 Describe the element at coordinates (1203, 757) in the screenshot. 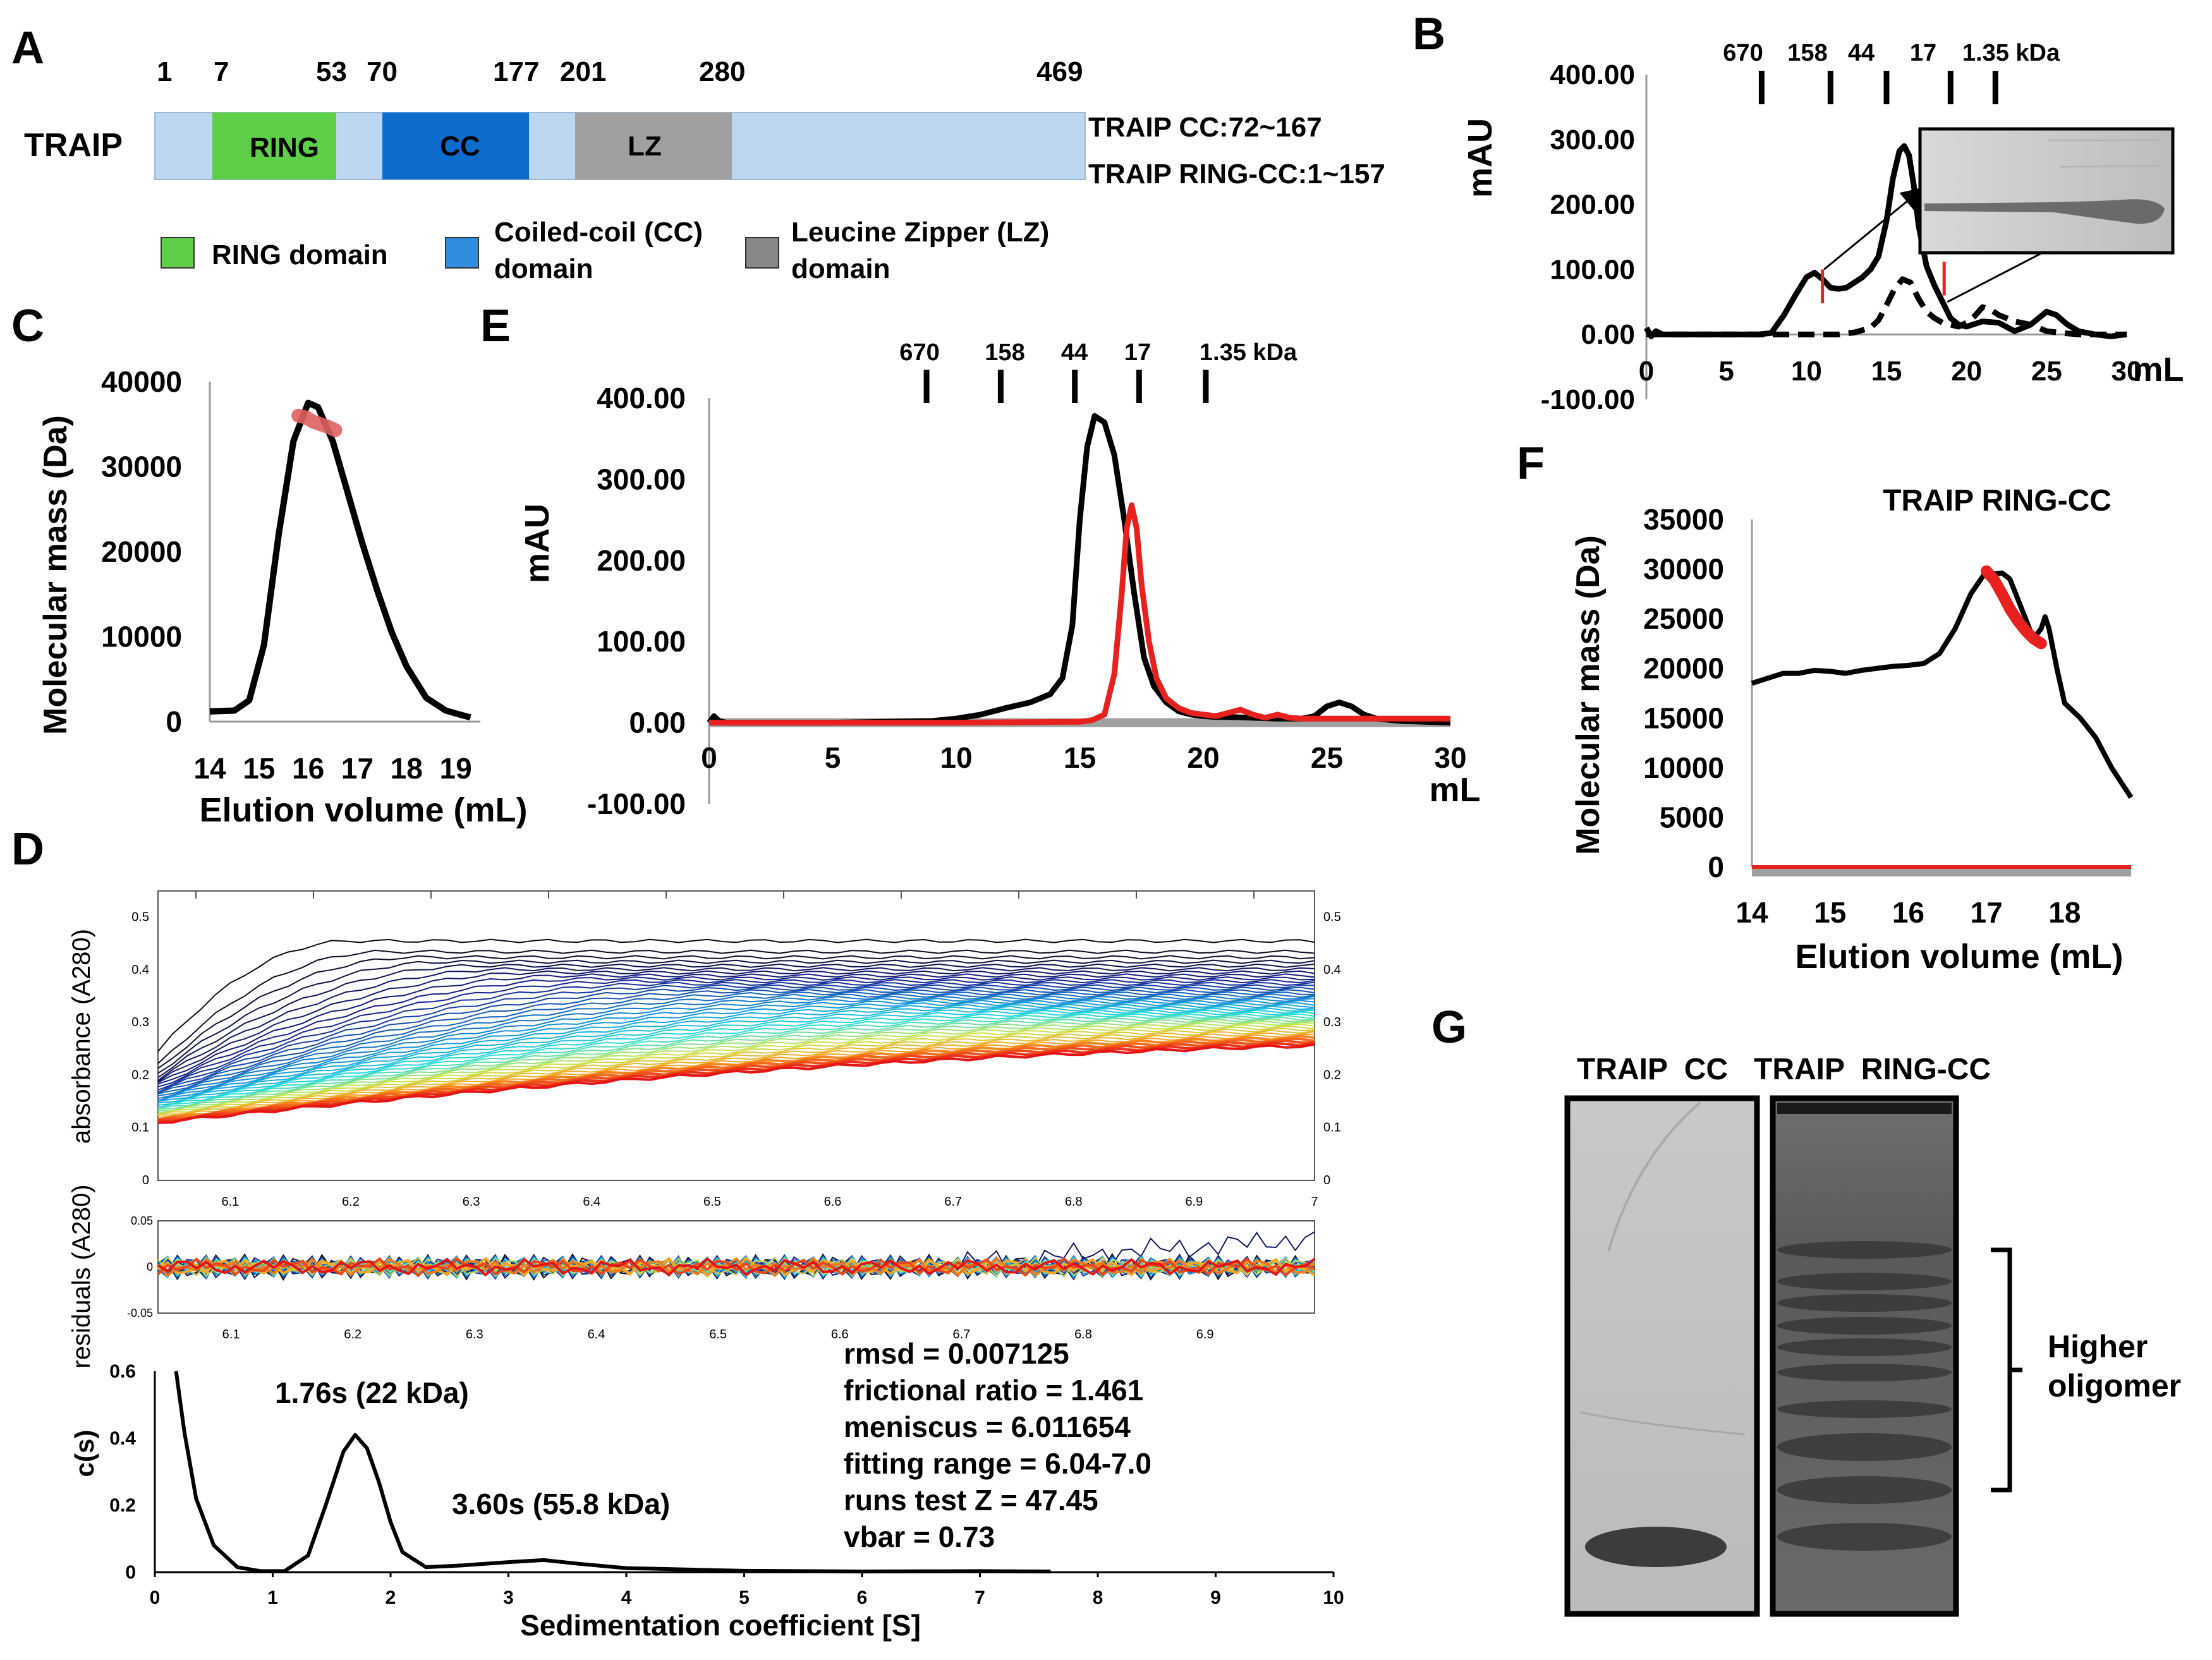

I see `x-tick-label: 20` at that location.